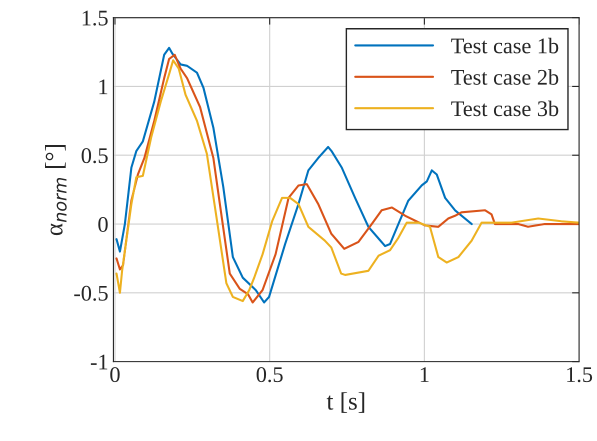 The image size is (597, 441). I want to click on x-tick-label: 0, so click(115, 374).